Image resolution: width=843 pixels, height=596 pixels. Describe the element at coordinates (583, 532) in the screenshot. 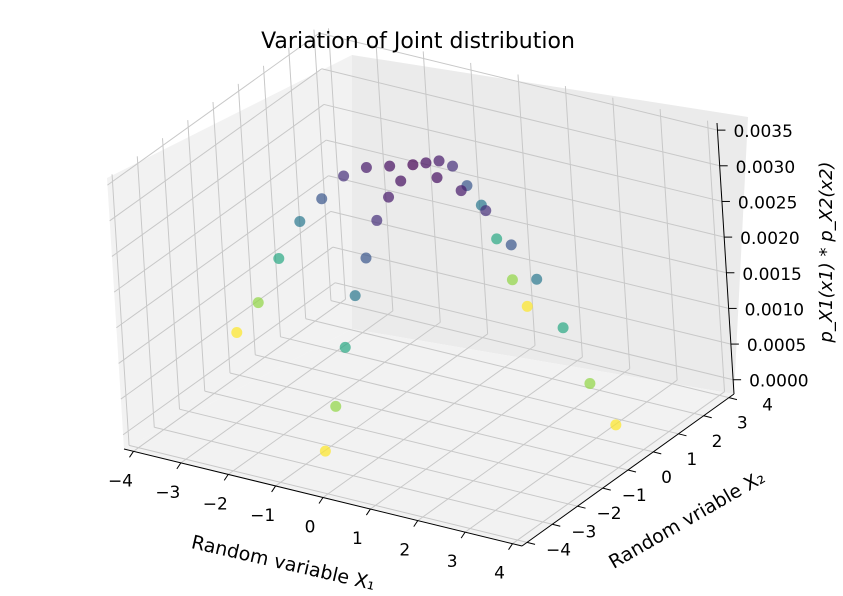

I see `y-tick-label: −3` at that location.